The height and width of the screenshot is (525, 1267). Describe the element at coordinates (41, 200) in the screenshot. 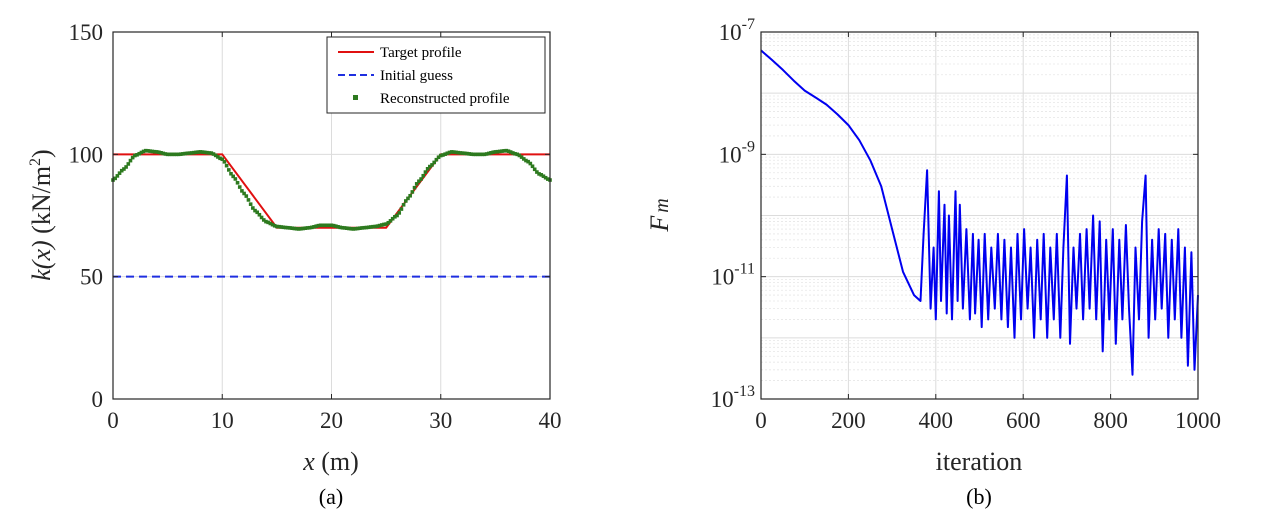

I see `ylabel-unit: (kN/m` at that location.